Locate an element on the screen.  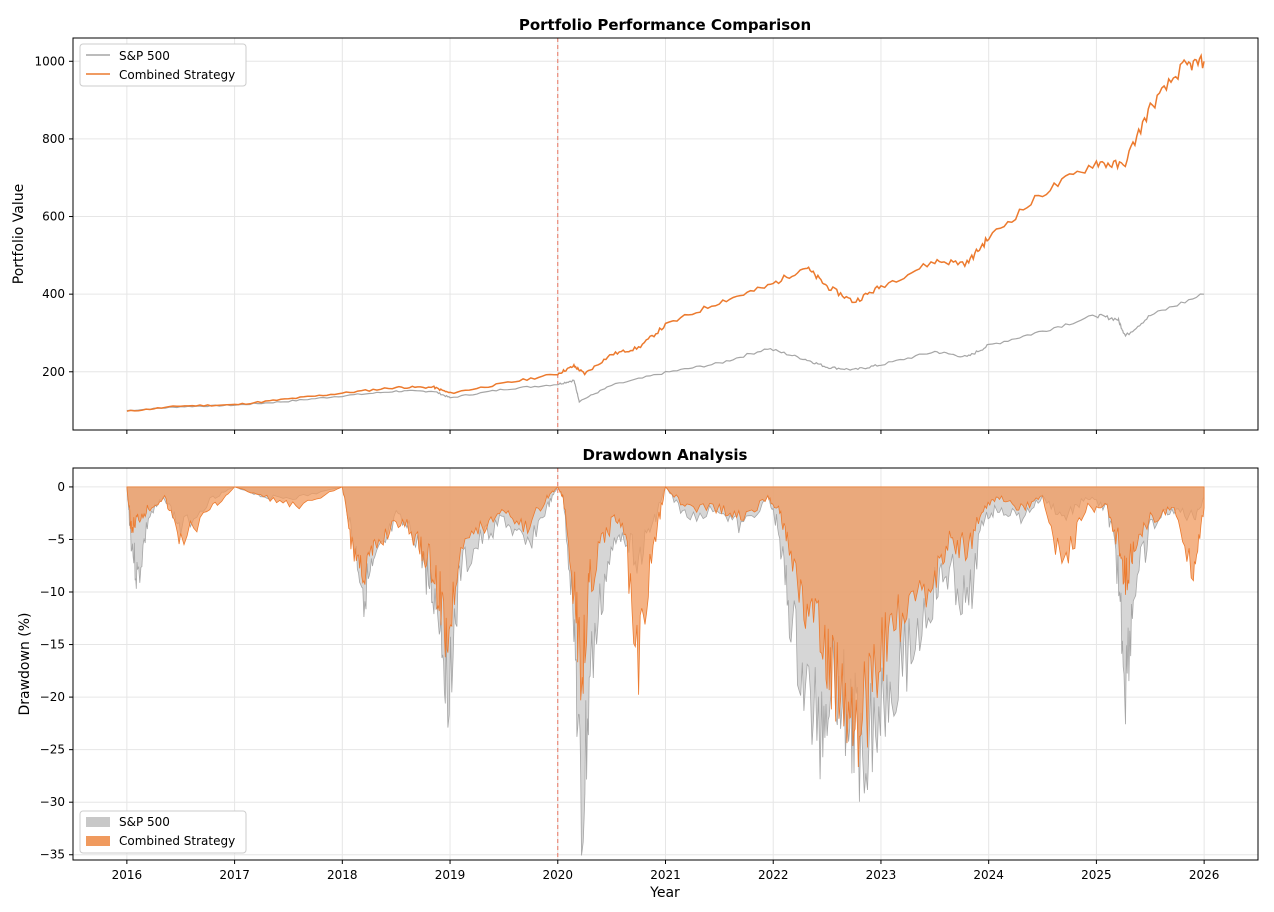
drawdown-ytick-label: 0 is located at coordinates (61, 487).